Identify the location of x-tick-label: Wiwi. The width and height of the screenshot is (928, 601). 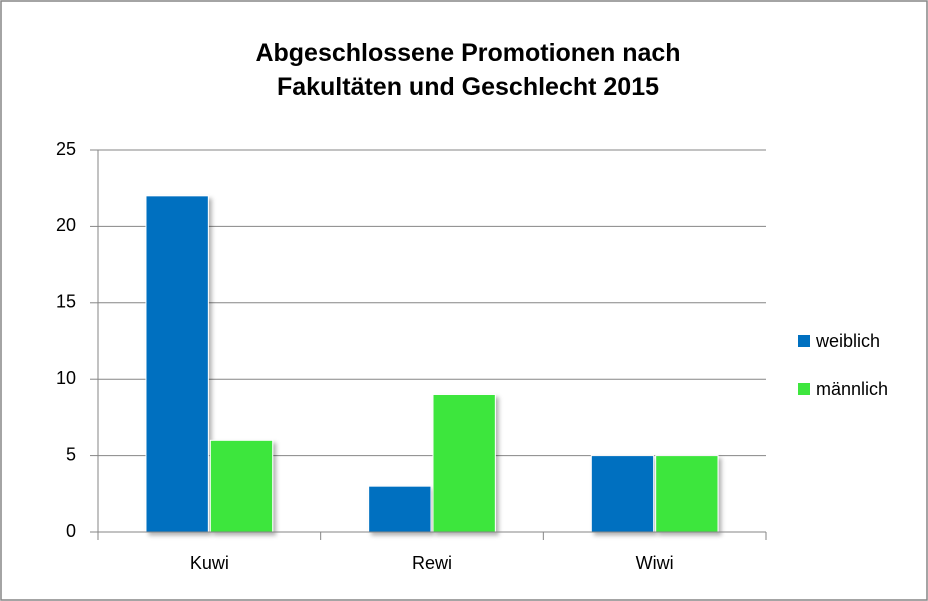
(655, 563).